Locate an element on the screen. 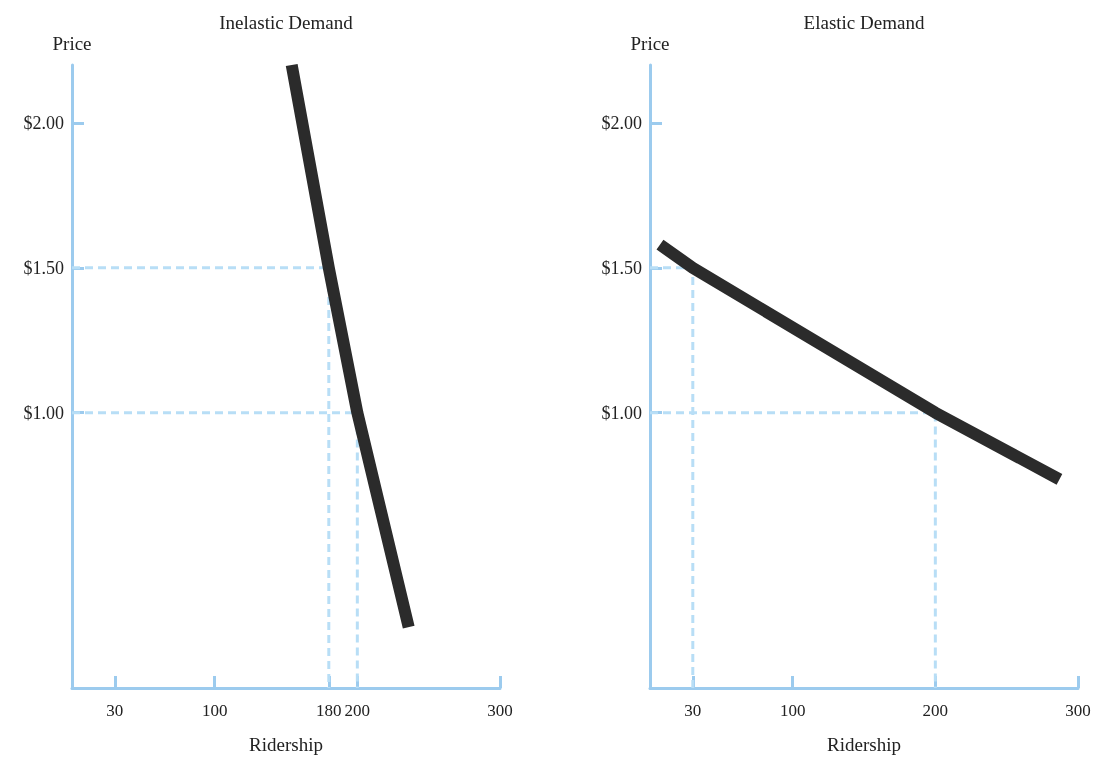 The image size is (1099, 760). chart-title: Inelastic Demand is located at coordinates (286, 22).